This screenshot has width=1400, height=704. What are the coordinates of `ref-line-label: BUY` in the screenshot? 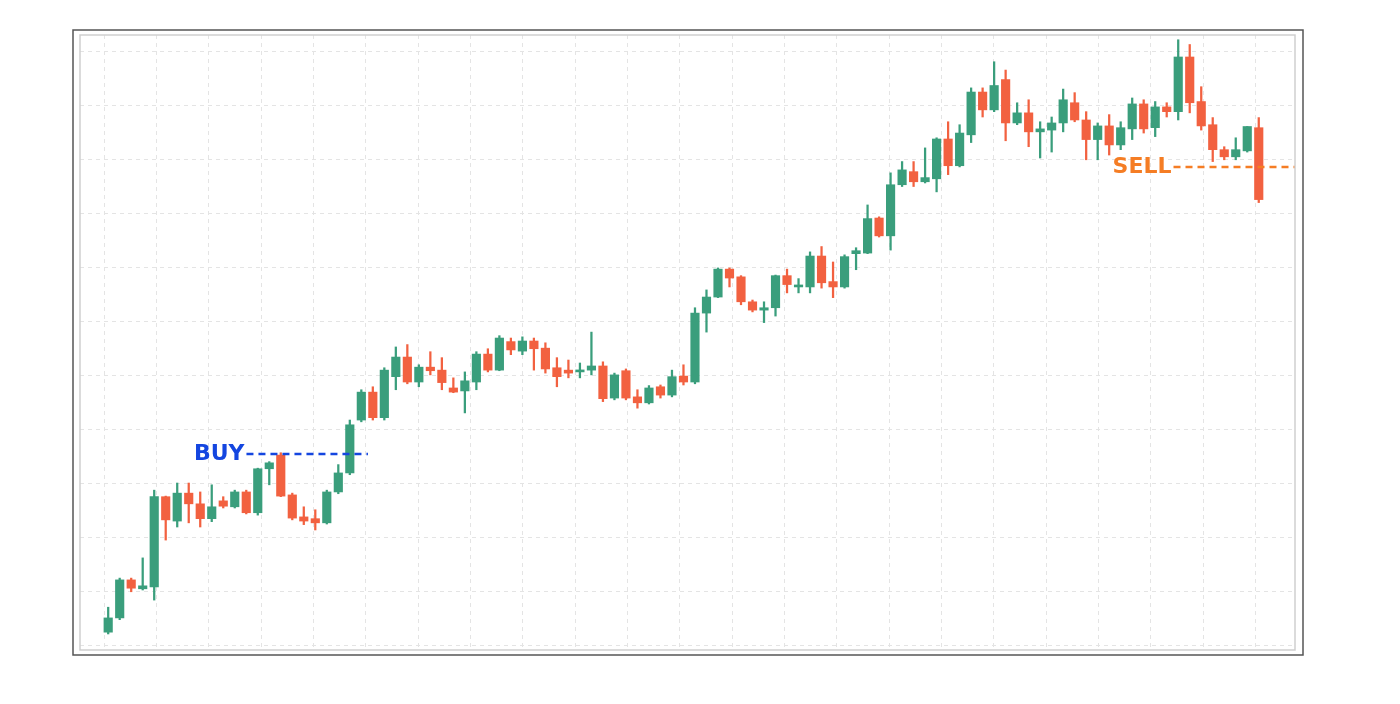 It's located at (219, 452).